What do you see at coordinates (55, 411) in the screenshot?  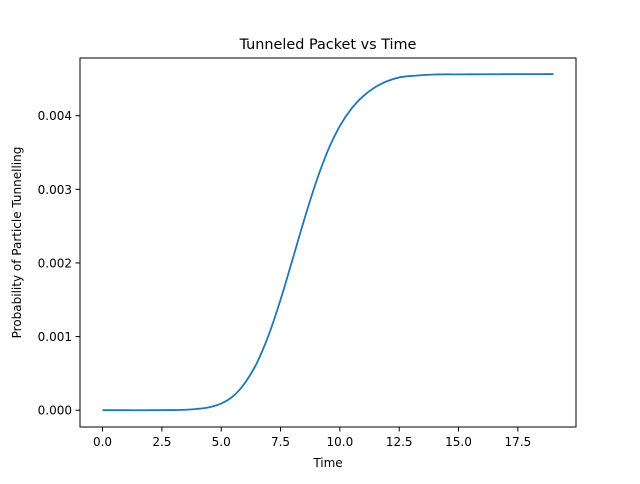 I see `y-tick-label: 0.000` at bounding box center [55, 411].